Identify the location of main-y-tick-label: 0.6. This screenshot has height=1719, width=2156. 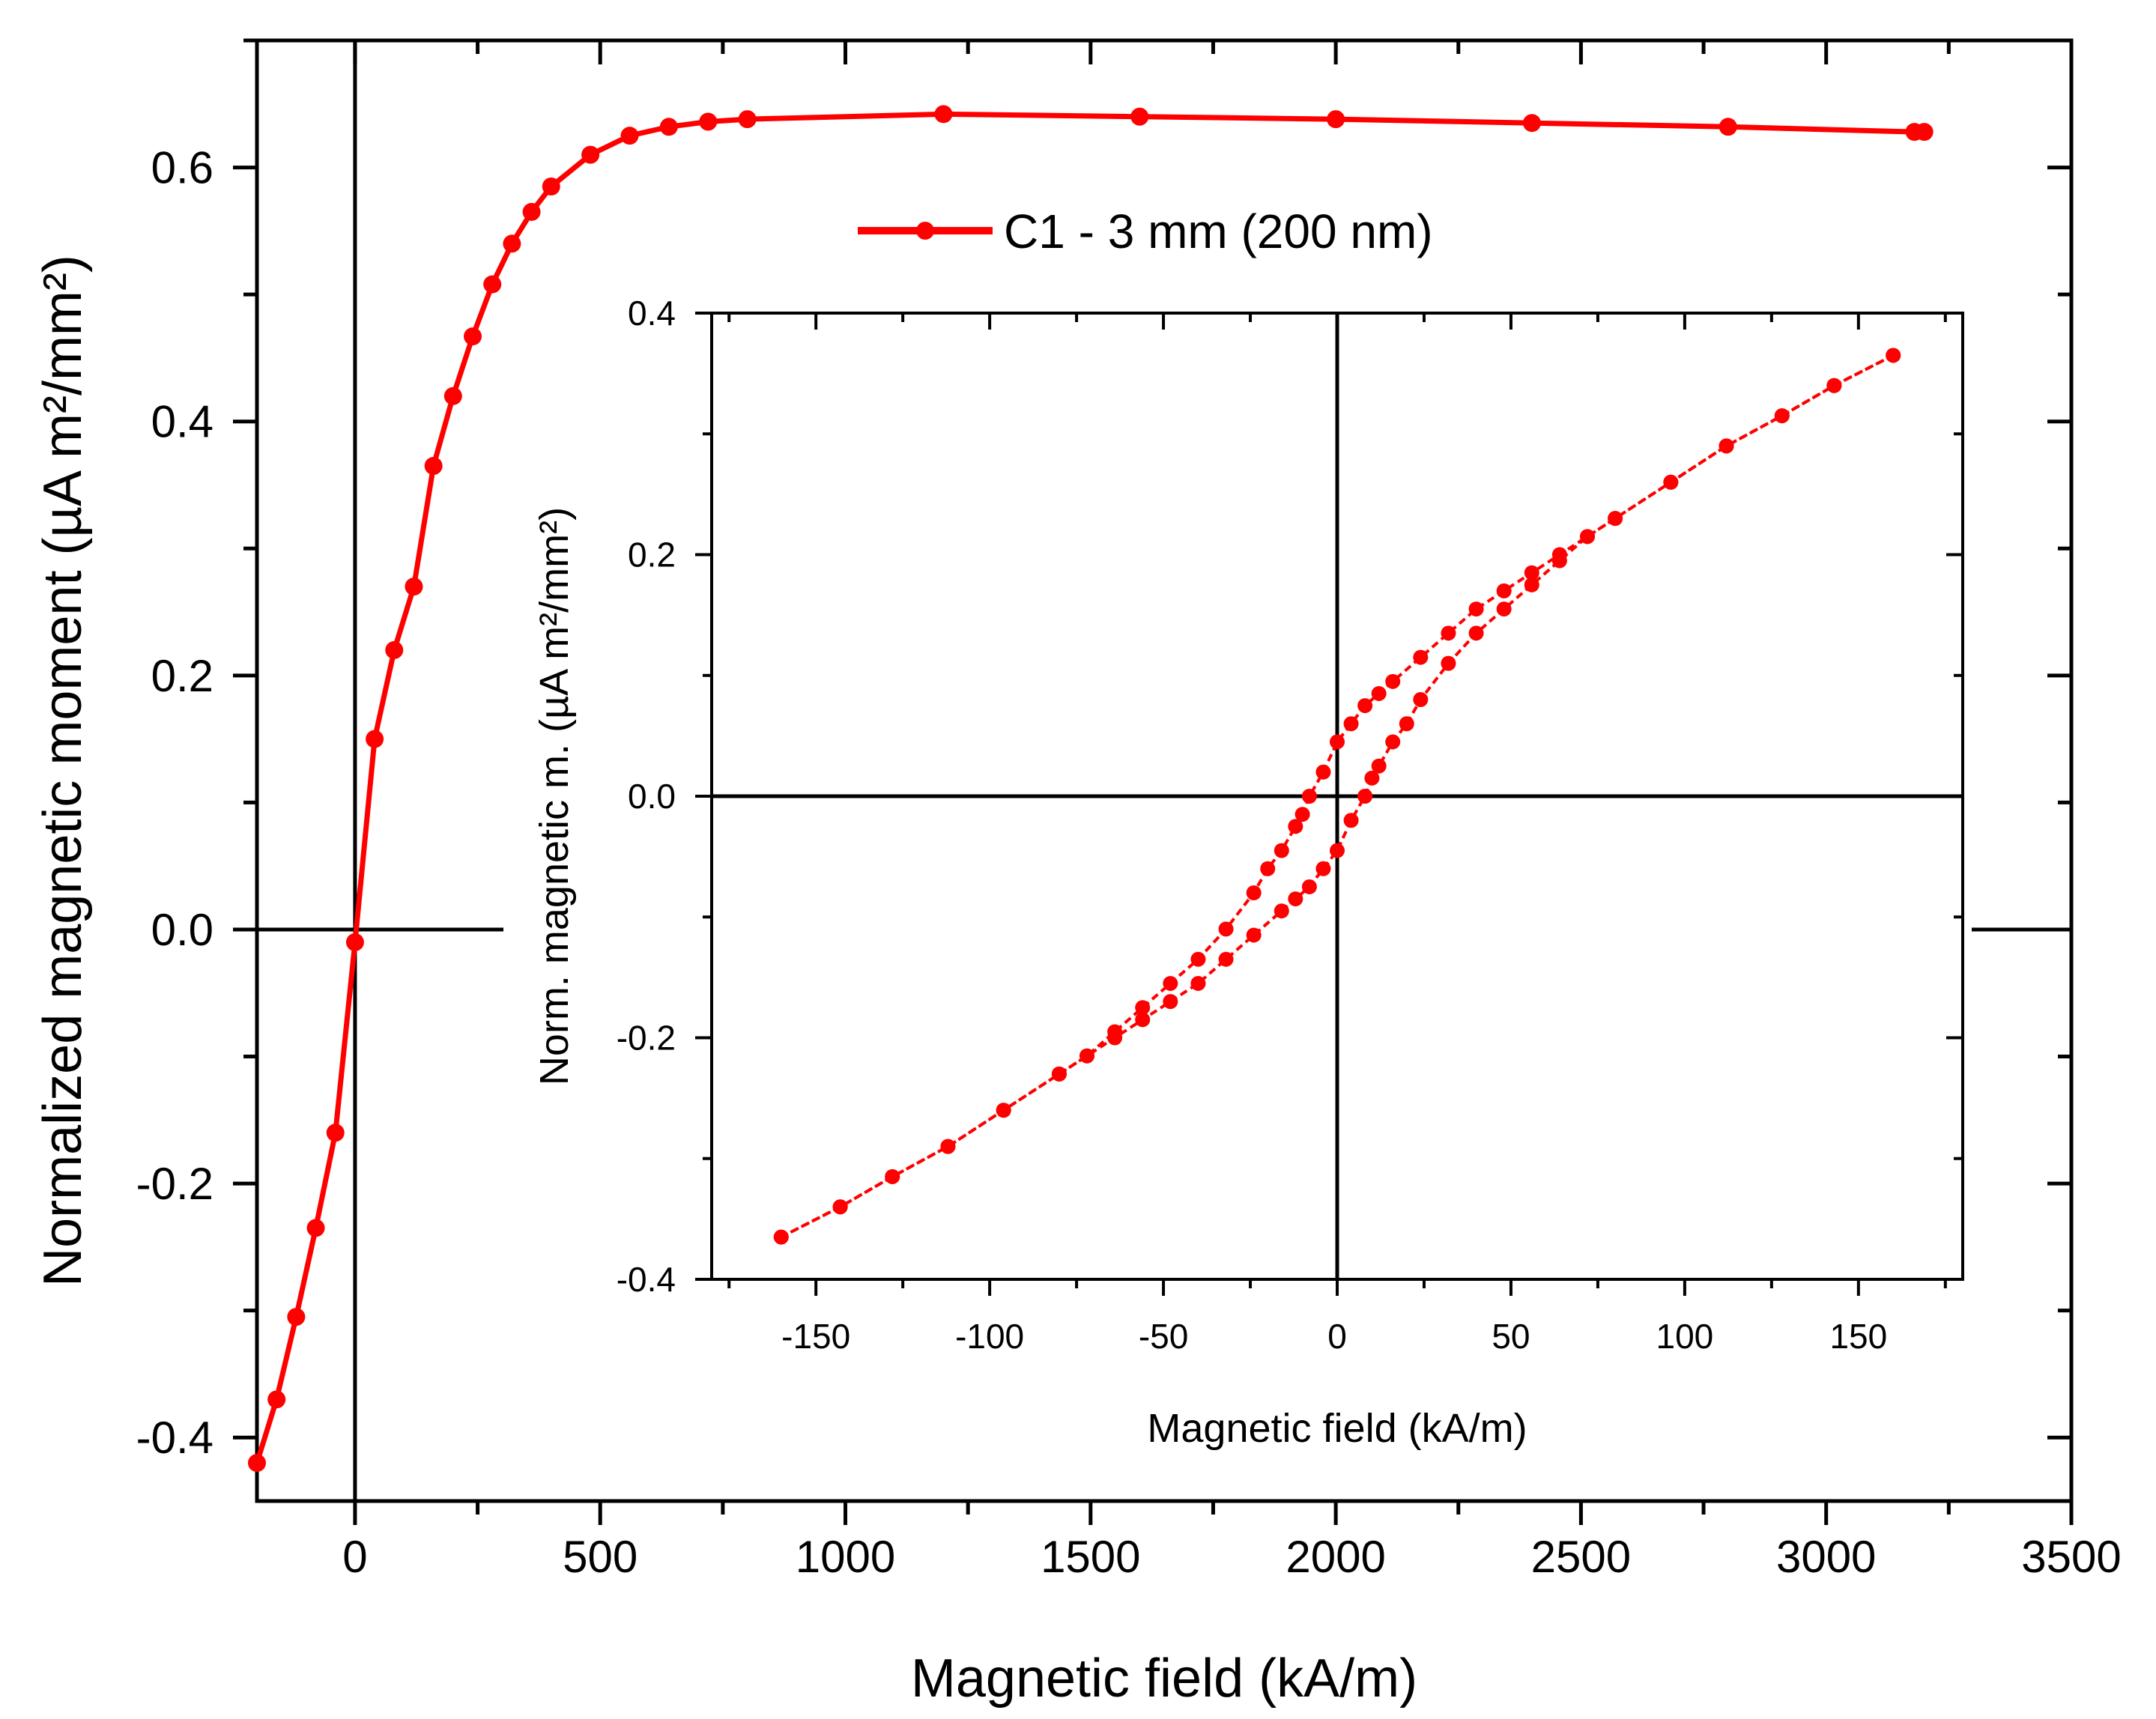
(182, 168).